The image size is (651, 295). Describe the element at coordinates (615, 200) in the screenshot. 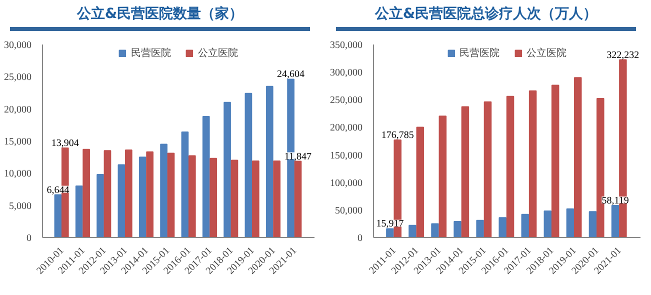

I see `data-label: 58,119` at that location.